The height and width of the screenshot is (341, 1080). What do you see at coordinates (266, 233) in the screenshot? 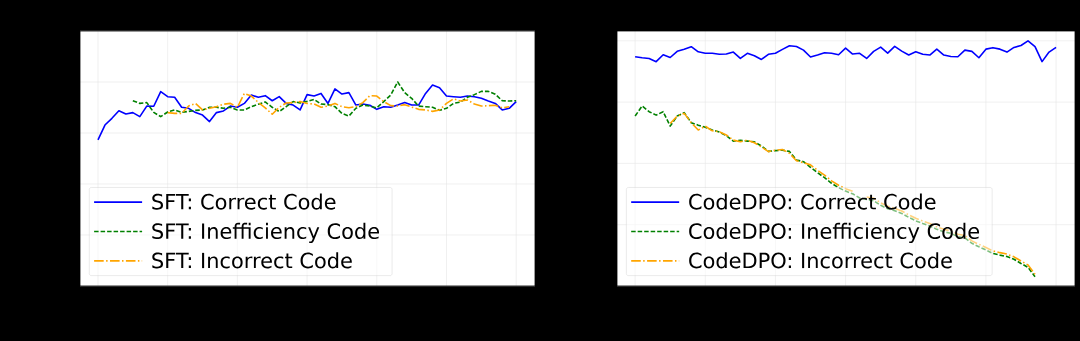
I see `legend-label: SFT: Inefficiency Code` at bounding box center [266, 233].